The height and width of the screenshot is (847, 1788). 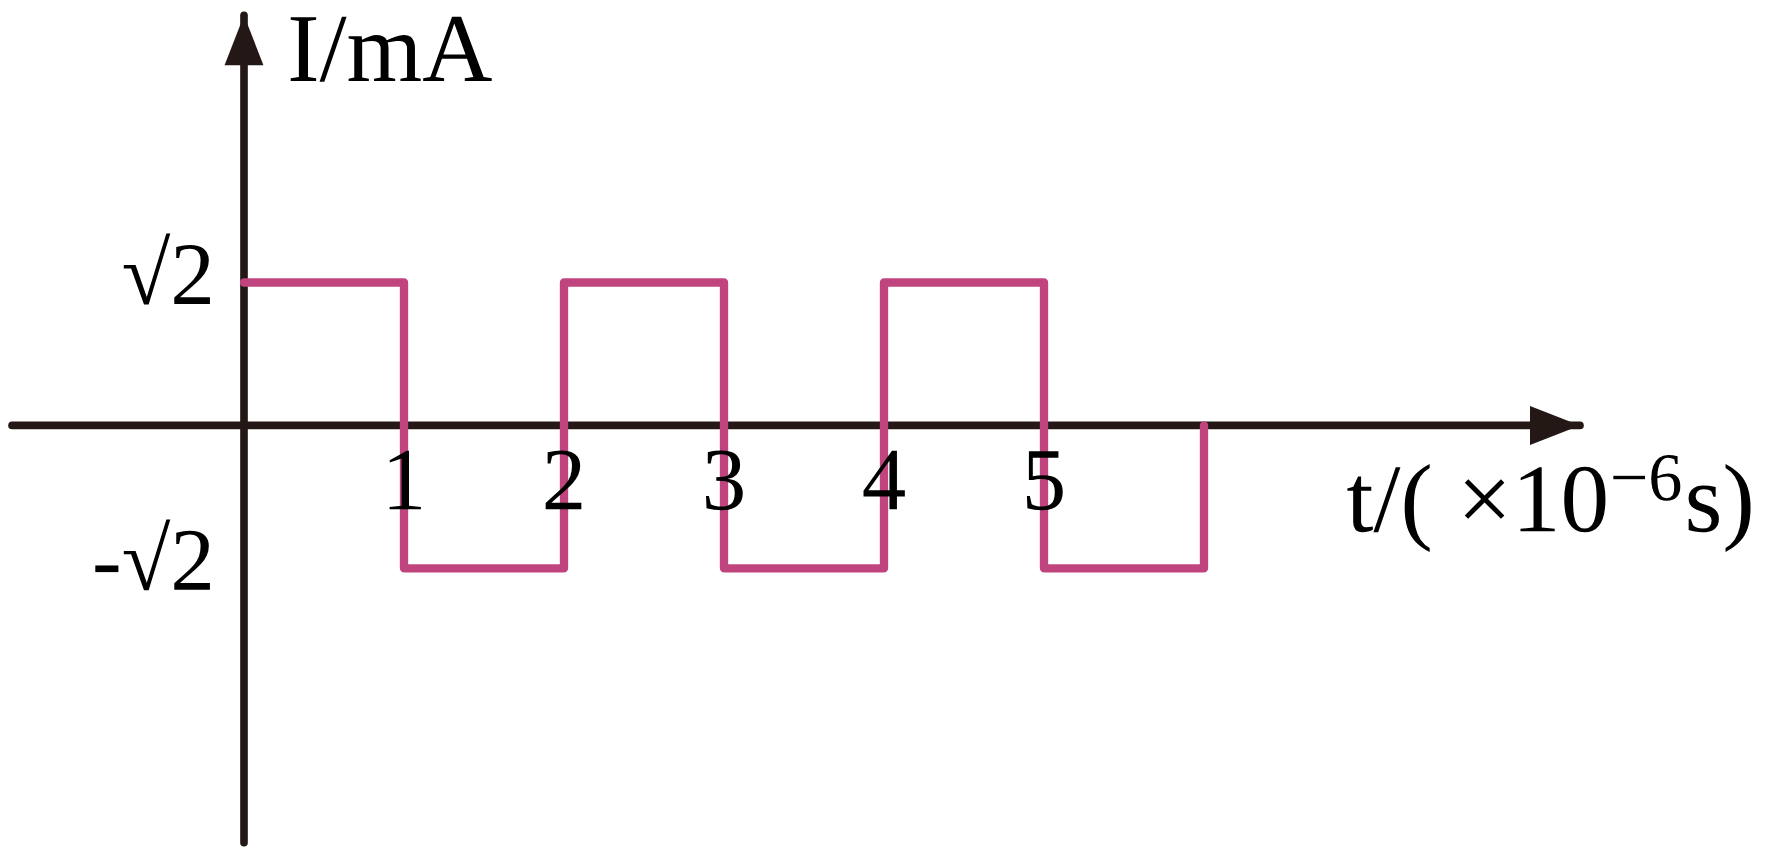 I want to click on annotation: -√2, so click(x=152, y=555).